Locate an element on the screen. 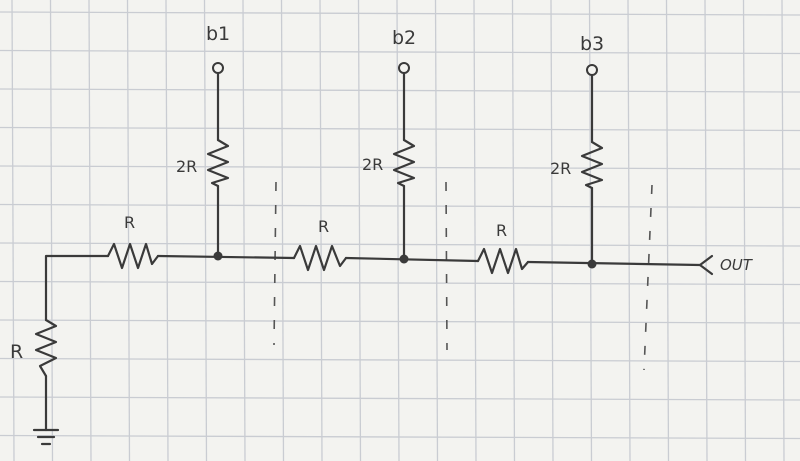  b1-label: b1 is located at coordinates (218, 34).